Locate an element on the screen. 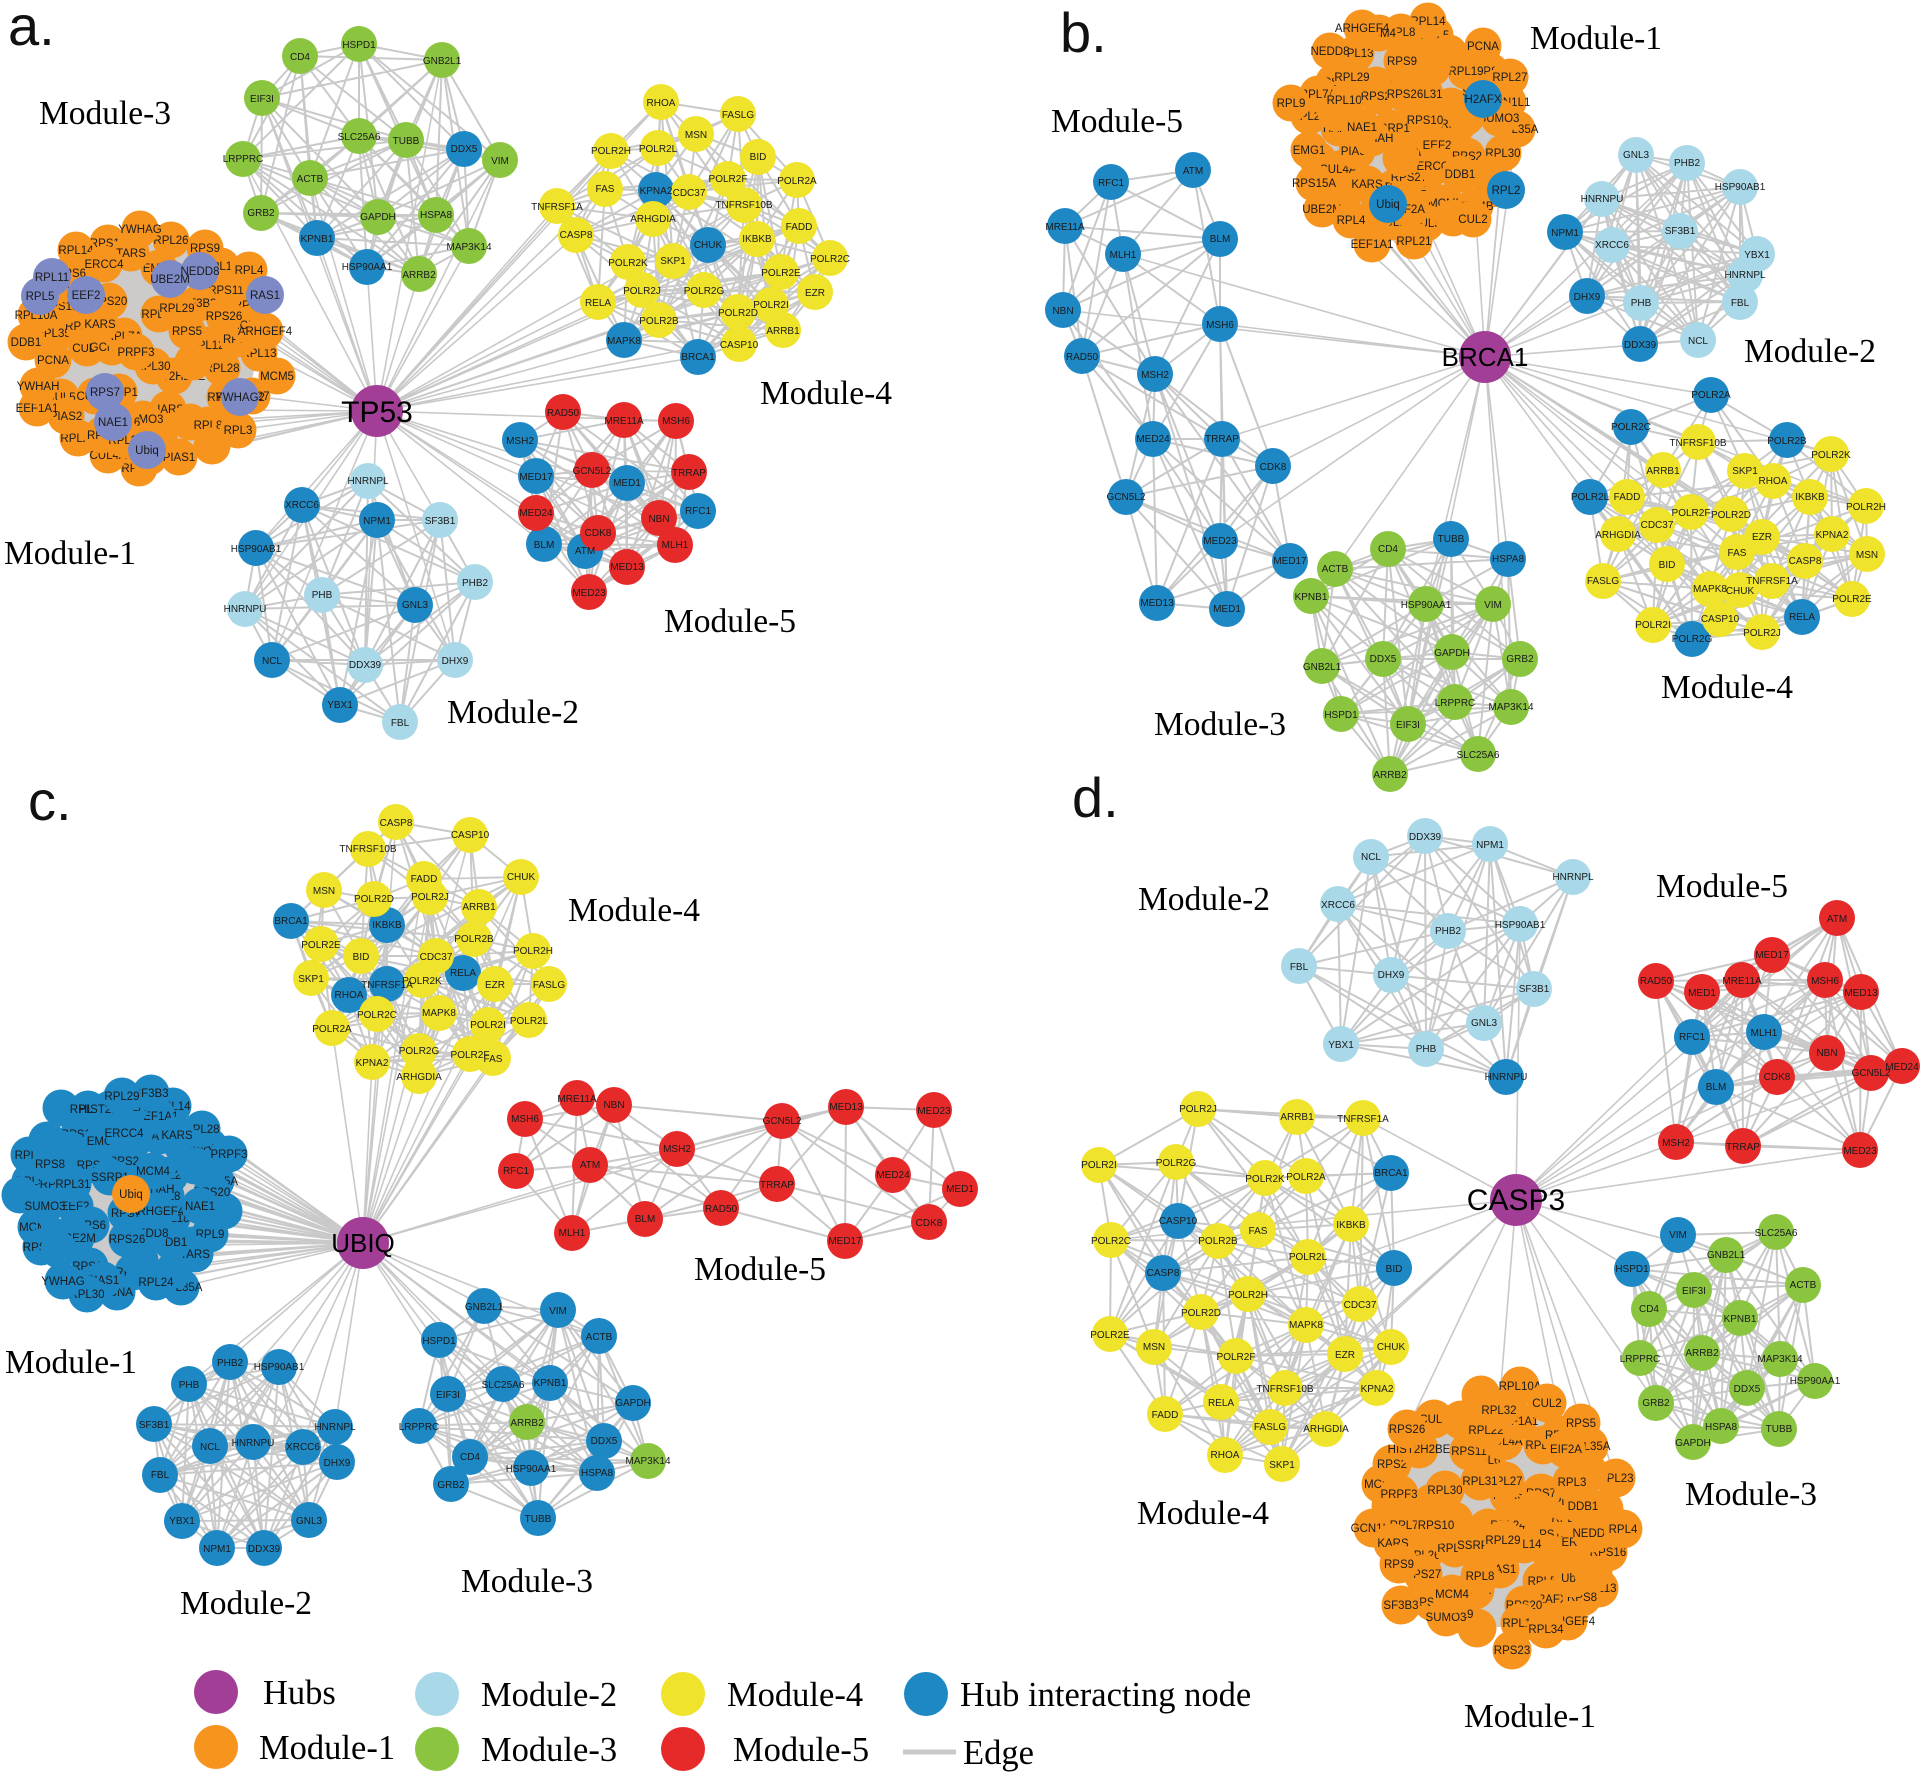 The height and width of the screenshot is (1775, 1923). svg-text: DDX5 is located at coordinates (604, 1441).